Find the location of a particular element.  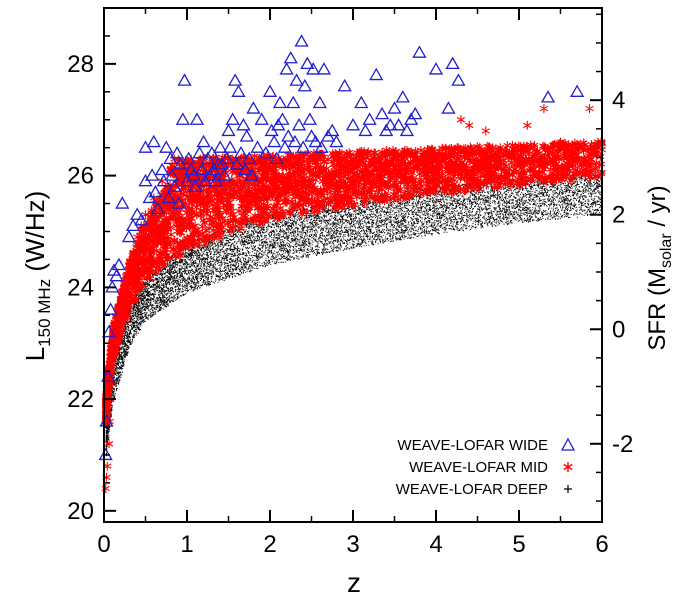

y-tick-label: 28 is located at coordinates (80, 64).